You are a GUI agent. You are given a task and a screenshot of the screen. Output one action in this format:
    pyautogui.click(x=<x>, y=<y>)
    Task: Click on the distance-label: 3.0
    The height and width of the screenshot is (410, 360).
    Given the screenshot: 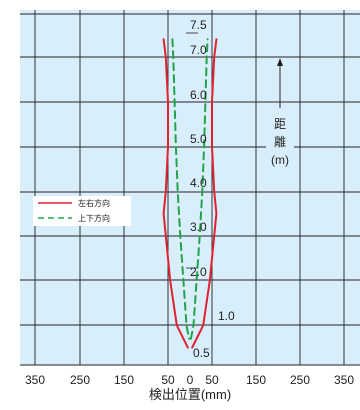 What is the action you would take?
    pyautogui.click(x=198, y=227)
    